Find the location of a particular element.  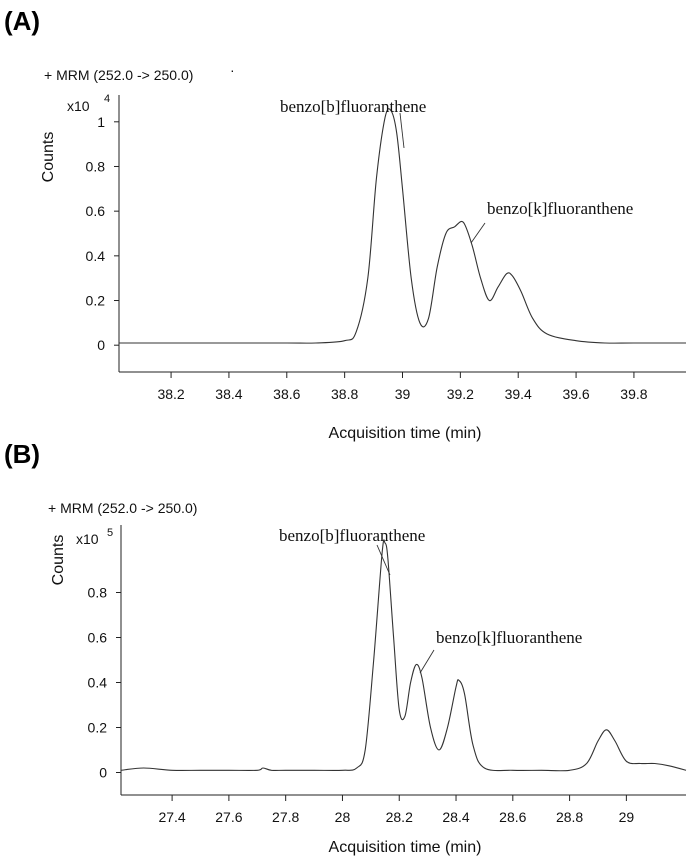

panel-b-trace-title: + MRM (252.0 -> 250.0) is located at coordinates (122, 508).